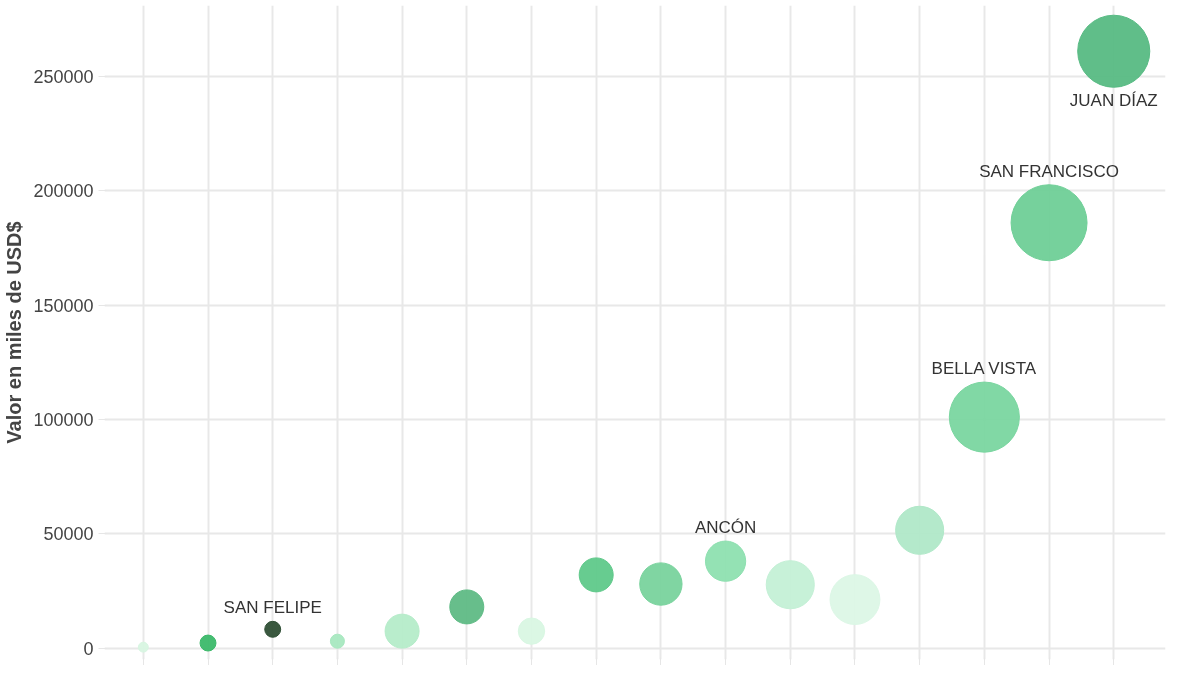 The height and width of the screenshot is (675, 1200). What do you see at coordinates (63, 76) in the screenshot?
I see `y-tick-label: 250000` at bounding box center [63, 76].